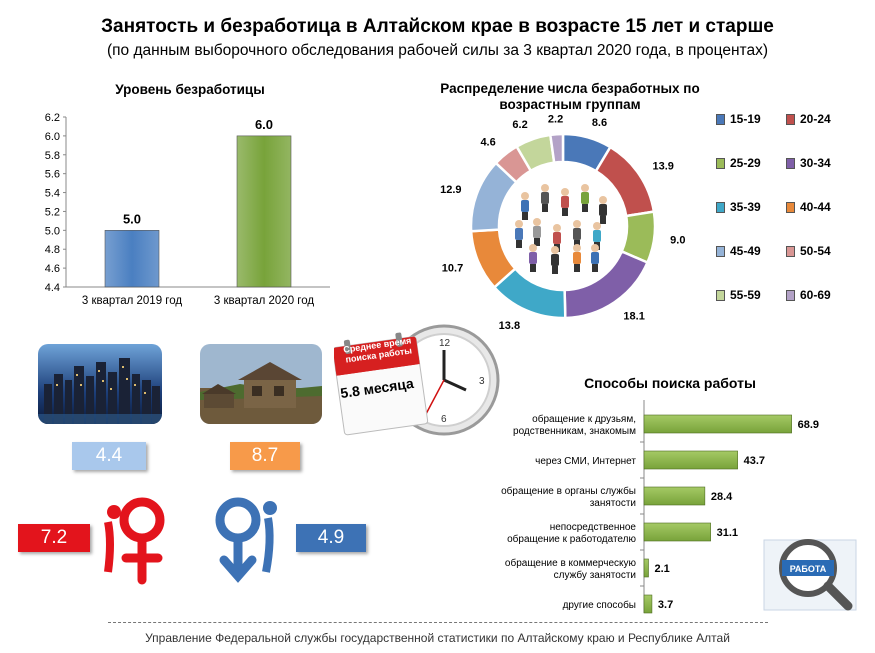 The width and height of the screenshot is (875, 653). I want to click on method-category-label: родственникам, знакомым, so click(574, 431).